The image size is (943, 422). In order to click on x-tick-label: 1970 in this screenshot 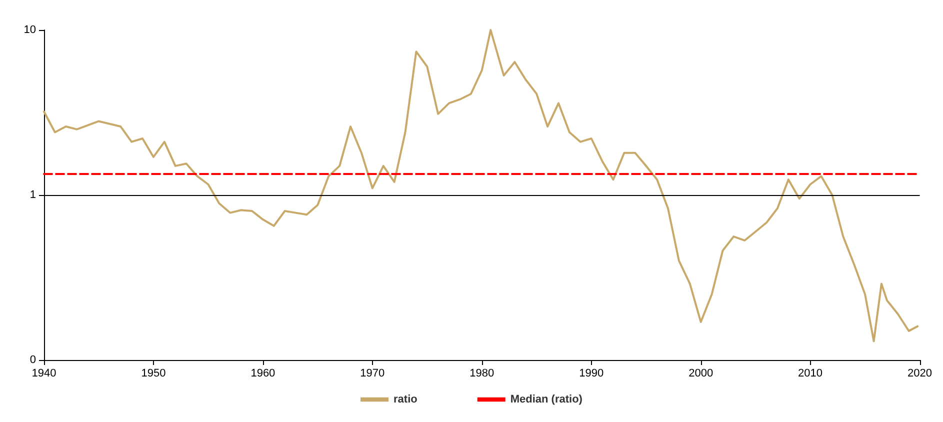, I will do `click(372, 374)`.